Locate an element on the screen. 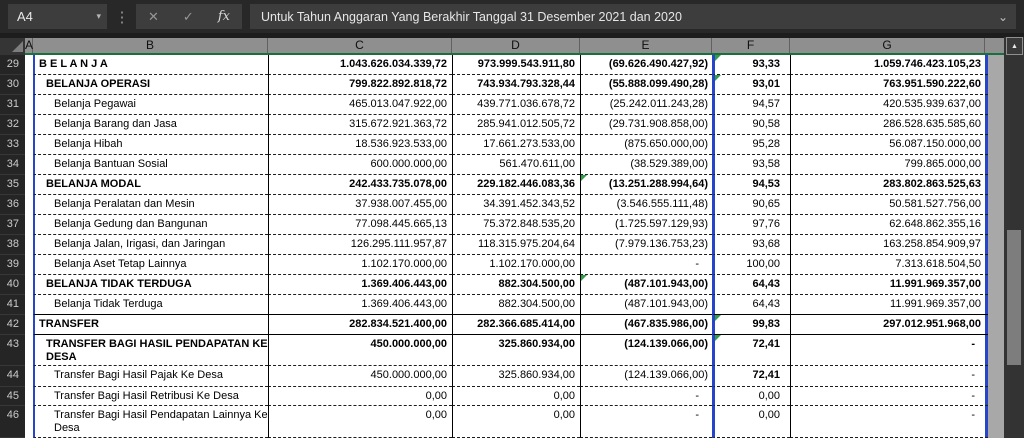  cell-e: (875.650.000,00) is located at coordinates (646, 145).